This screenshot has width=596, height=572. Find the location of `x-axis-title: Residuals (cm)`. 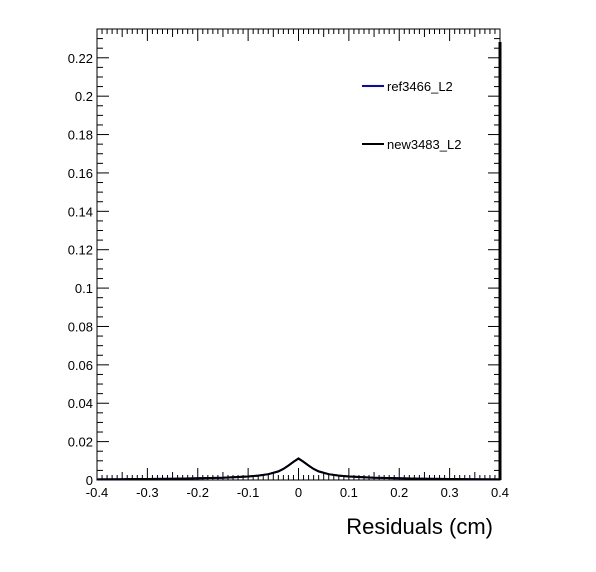

x-axis-title: Residuals (cm) is located at coordinates (419, 526).